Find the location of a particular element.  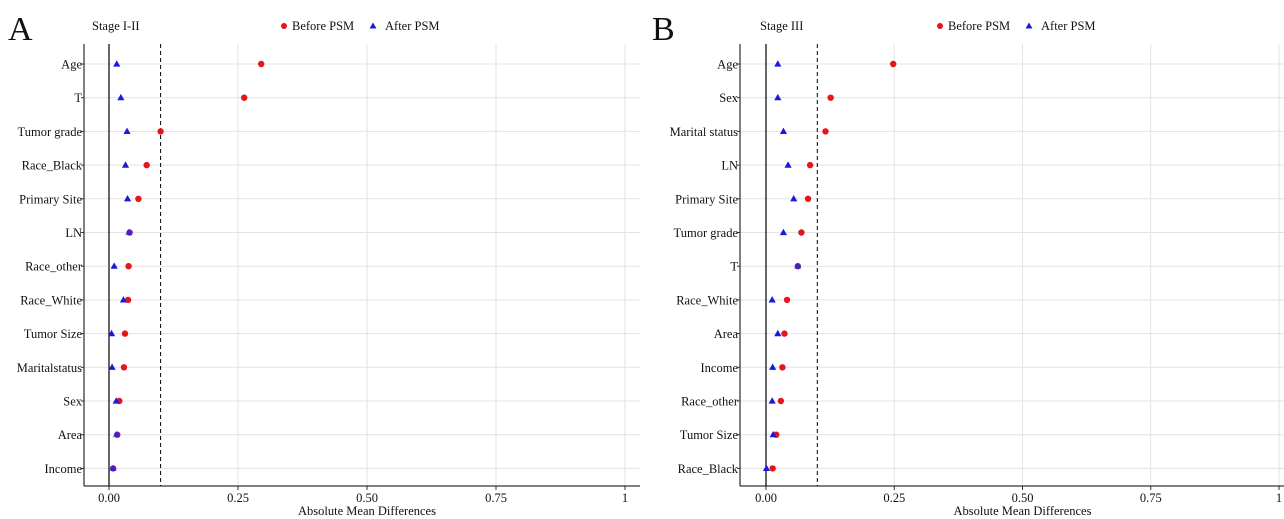

panel-letter: B is located at coordinates (663, 29).